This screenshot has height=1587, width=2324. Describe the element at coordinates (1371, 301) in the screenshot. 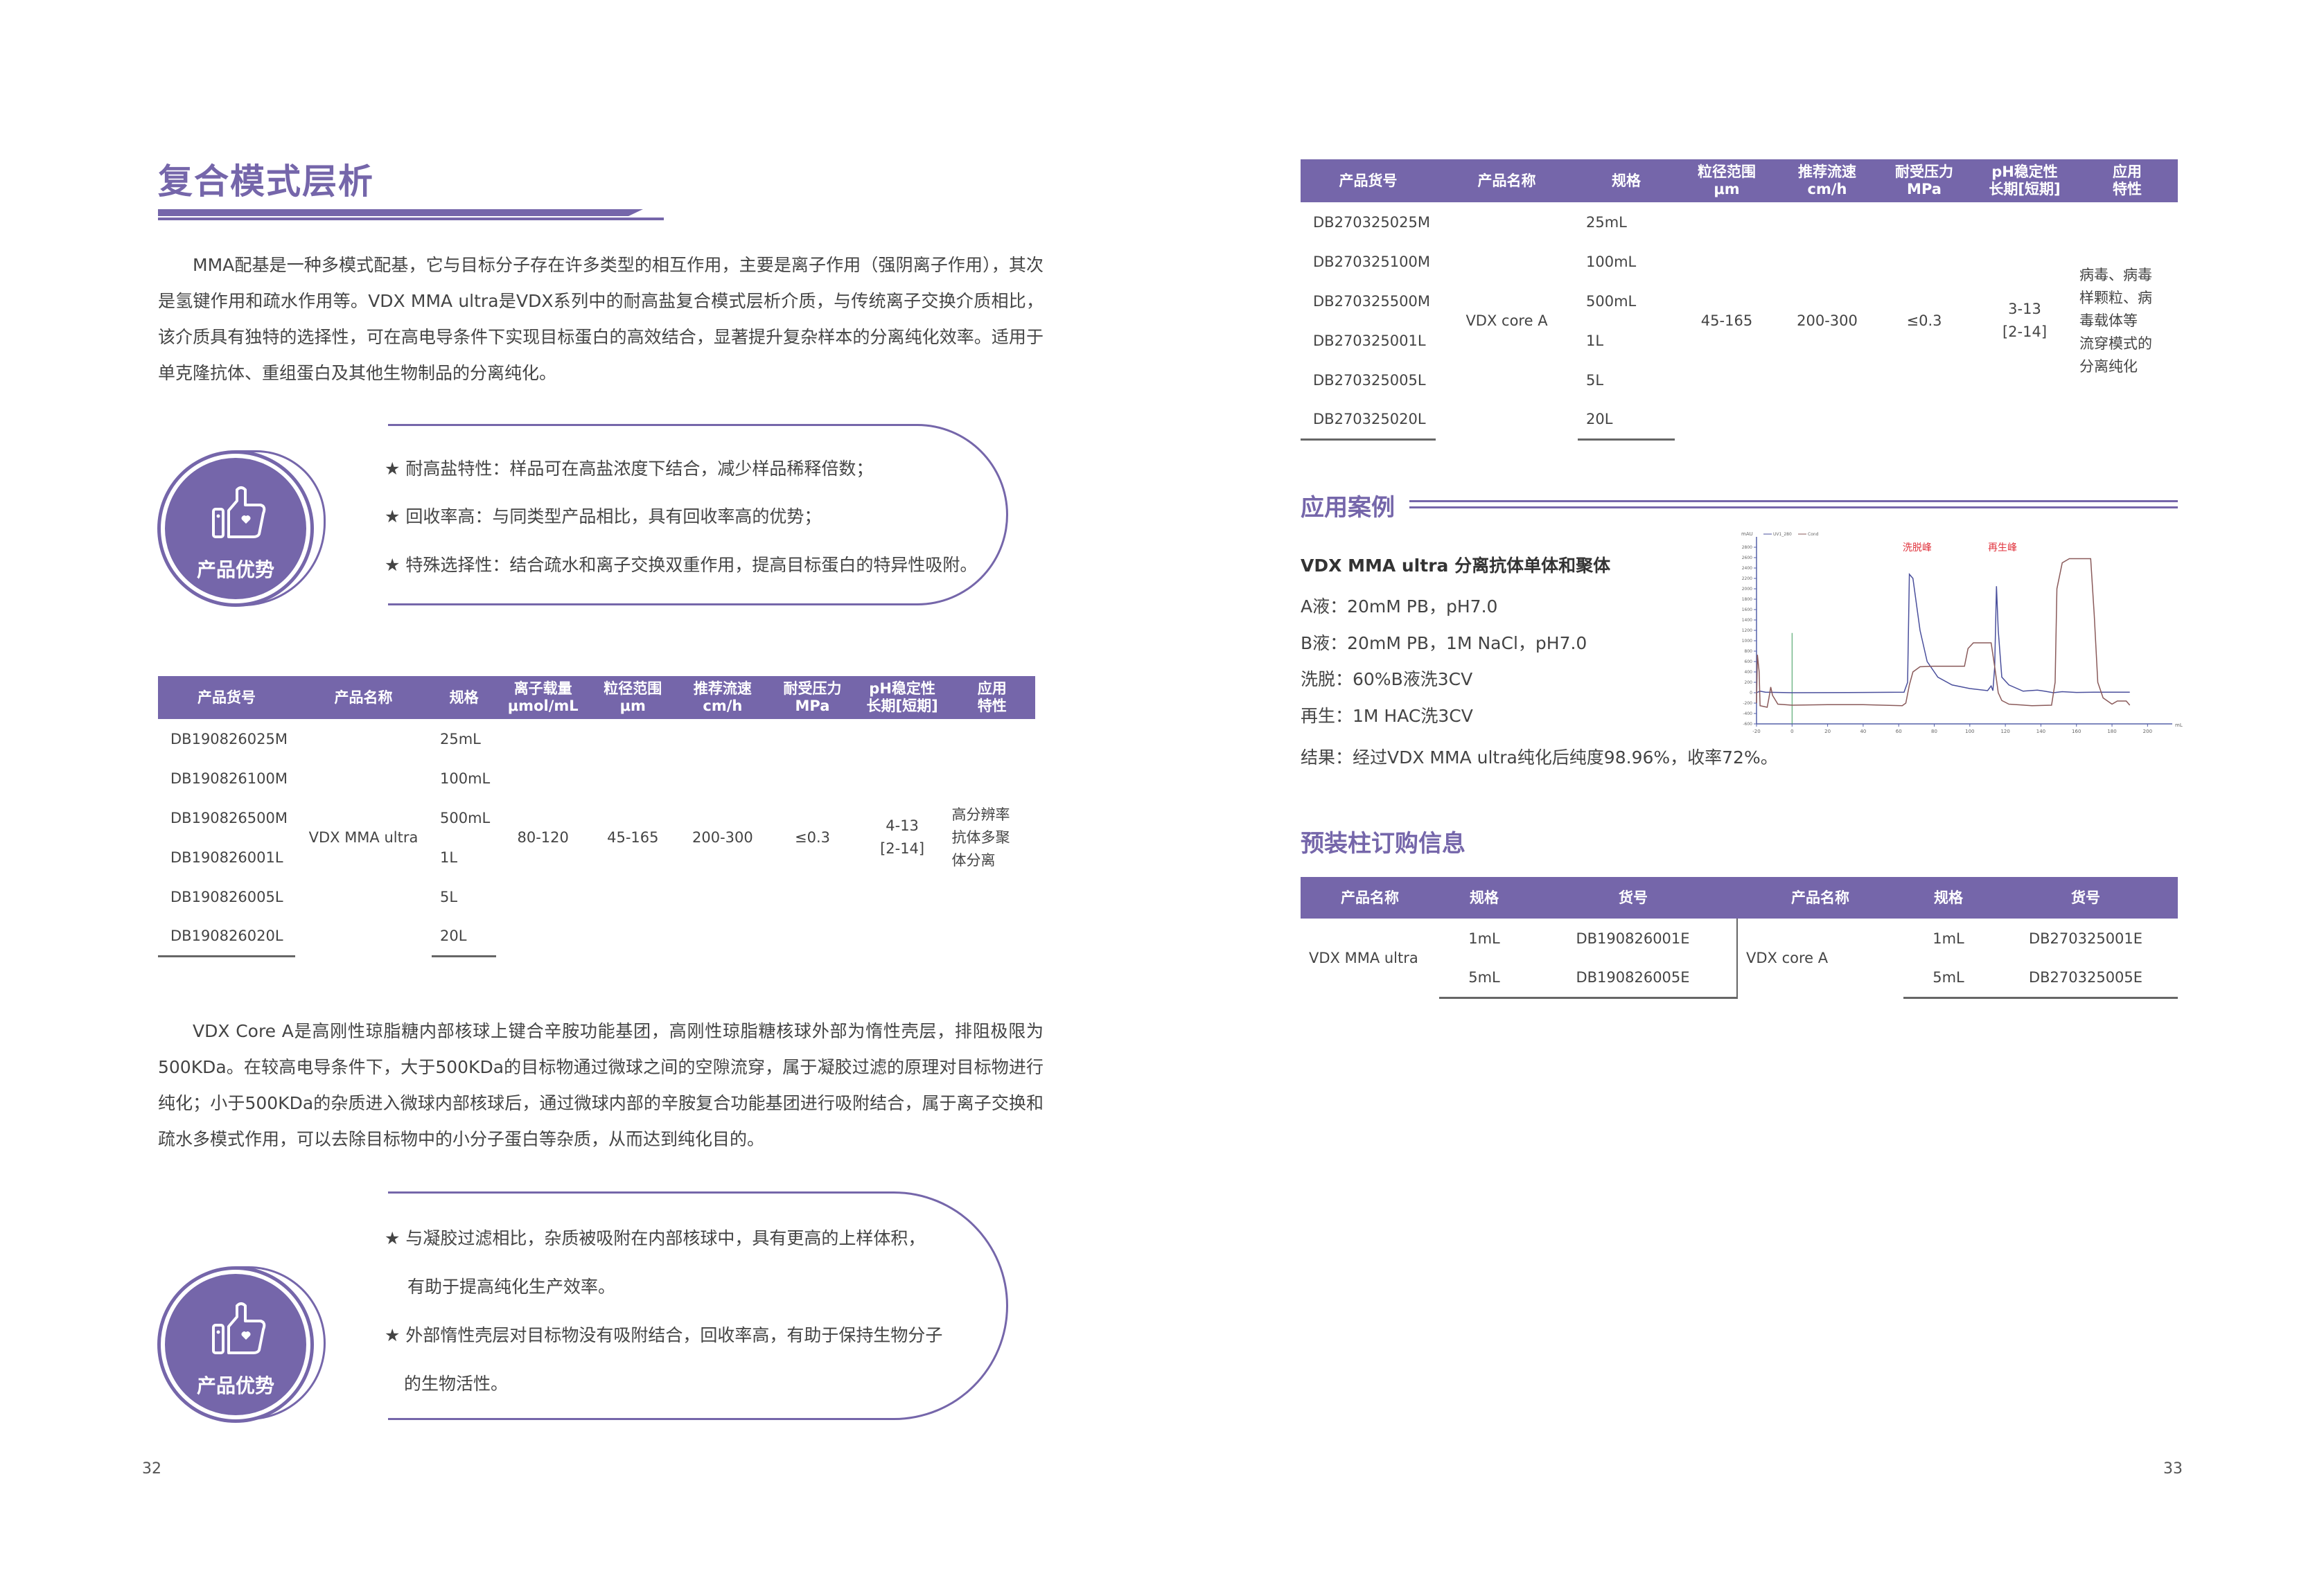

I see `product-code-cell: DB270325500M` at that location.